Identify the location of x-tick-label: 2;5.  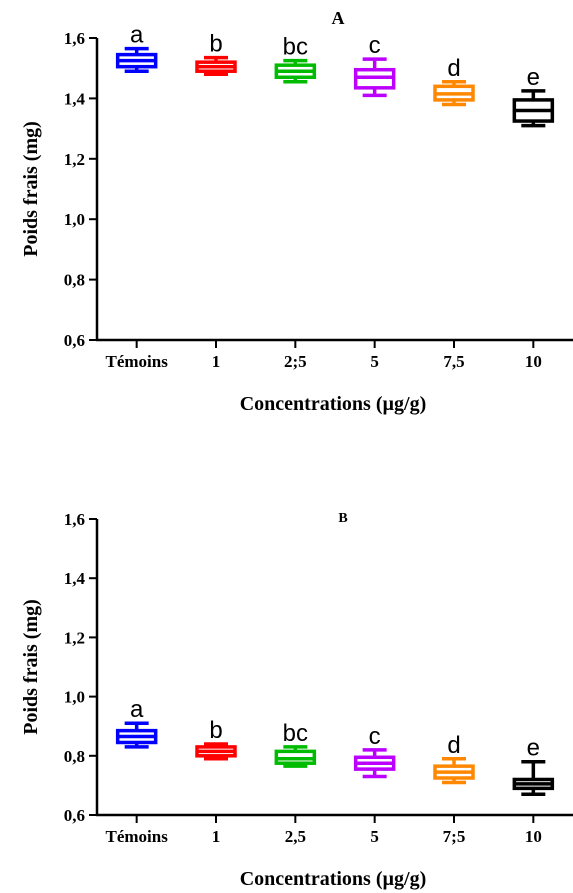
(295, 361).